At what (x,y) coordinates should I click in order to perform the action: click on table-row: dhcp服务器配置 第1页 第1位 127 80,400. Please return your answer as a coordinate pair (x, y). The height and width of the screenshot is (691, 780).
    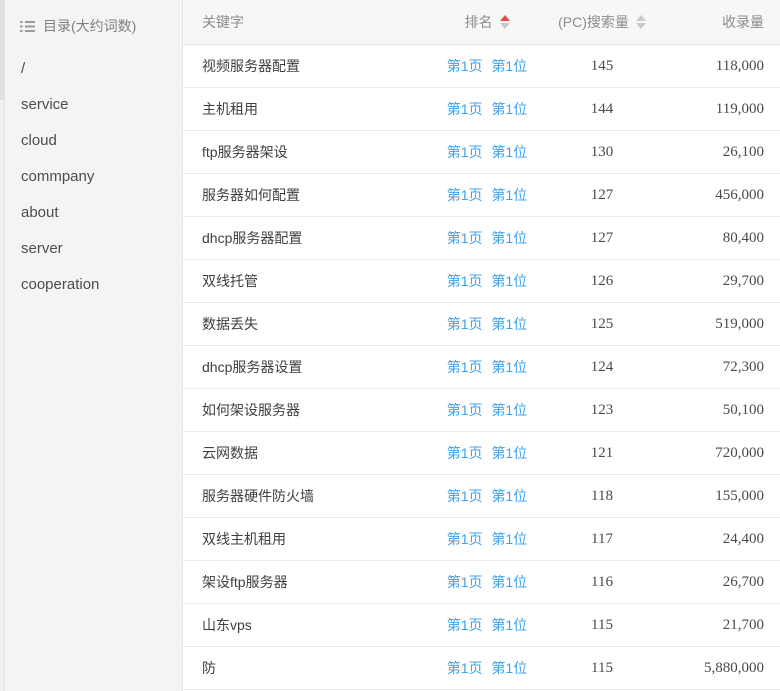
    Looking at the image, I should click on (481, 238).